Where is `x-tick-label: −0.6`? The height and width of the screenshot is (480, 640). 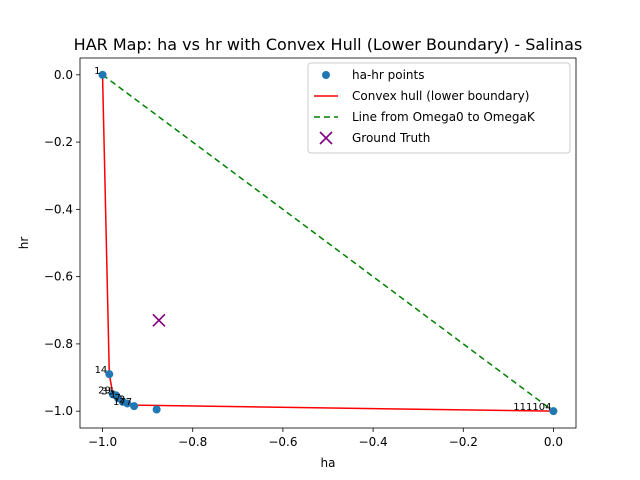 x-tick-label: −0.6 is located at coordinates (282, 442).